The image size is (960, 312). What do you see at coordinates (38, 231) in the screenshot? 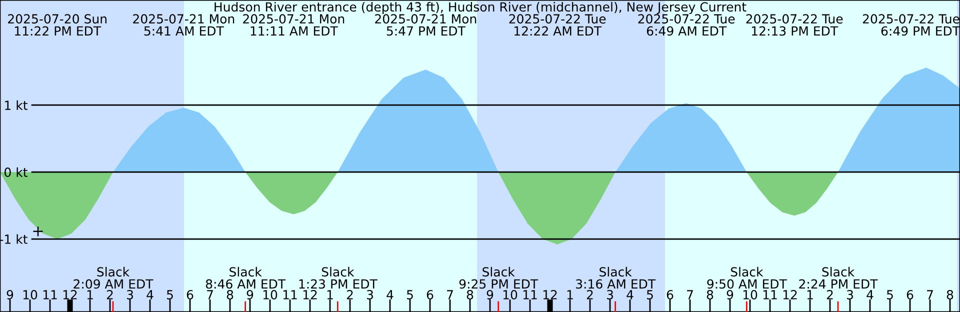
I see `annotation: +` at bounding box center [38, 231].